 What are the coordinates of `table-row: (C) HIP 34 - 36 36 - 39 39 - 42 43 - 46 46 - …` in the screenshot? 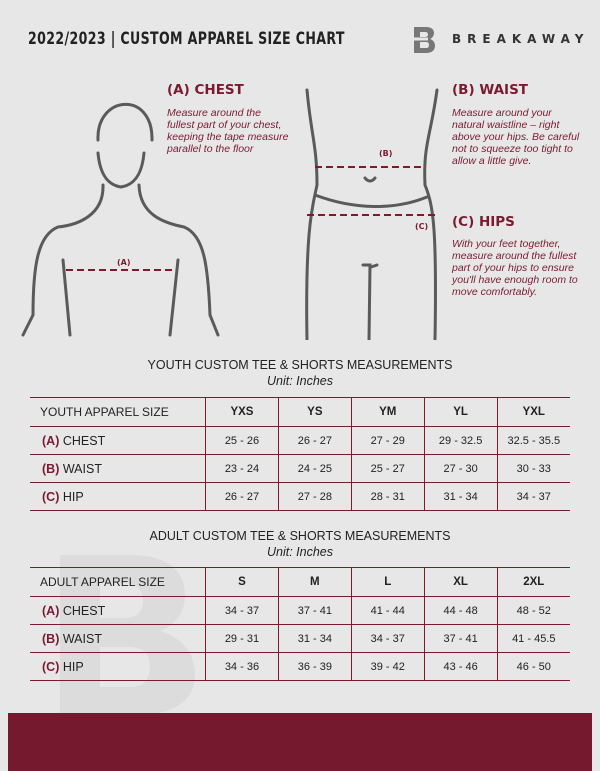 It's located at (300, 666).